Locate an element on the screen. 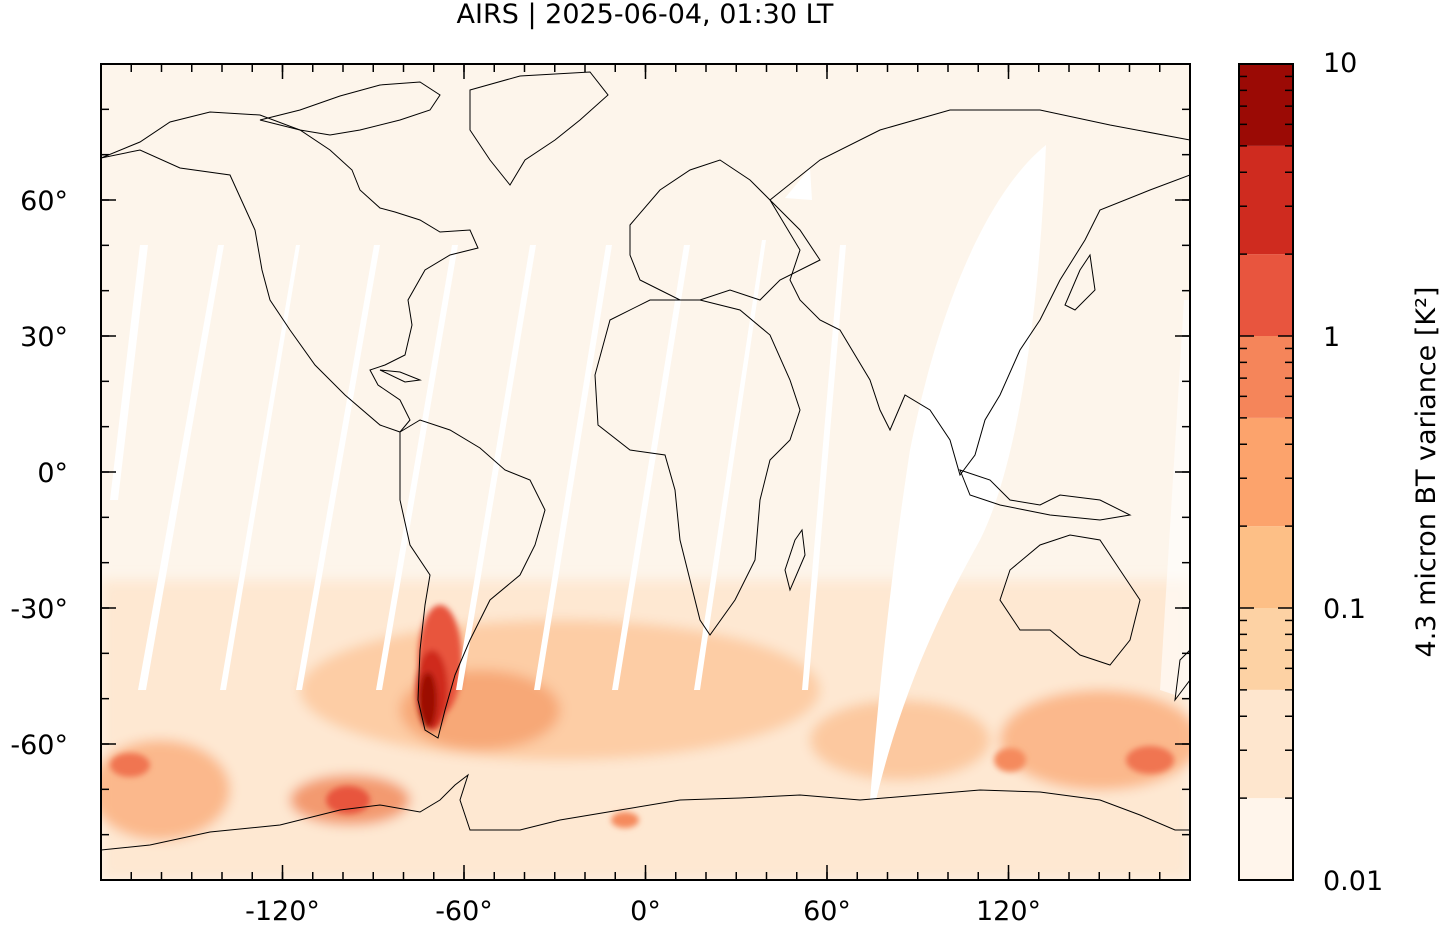  coast-australia is located at coordinates (1070, 600).